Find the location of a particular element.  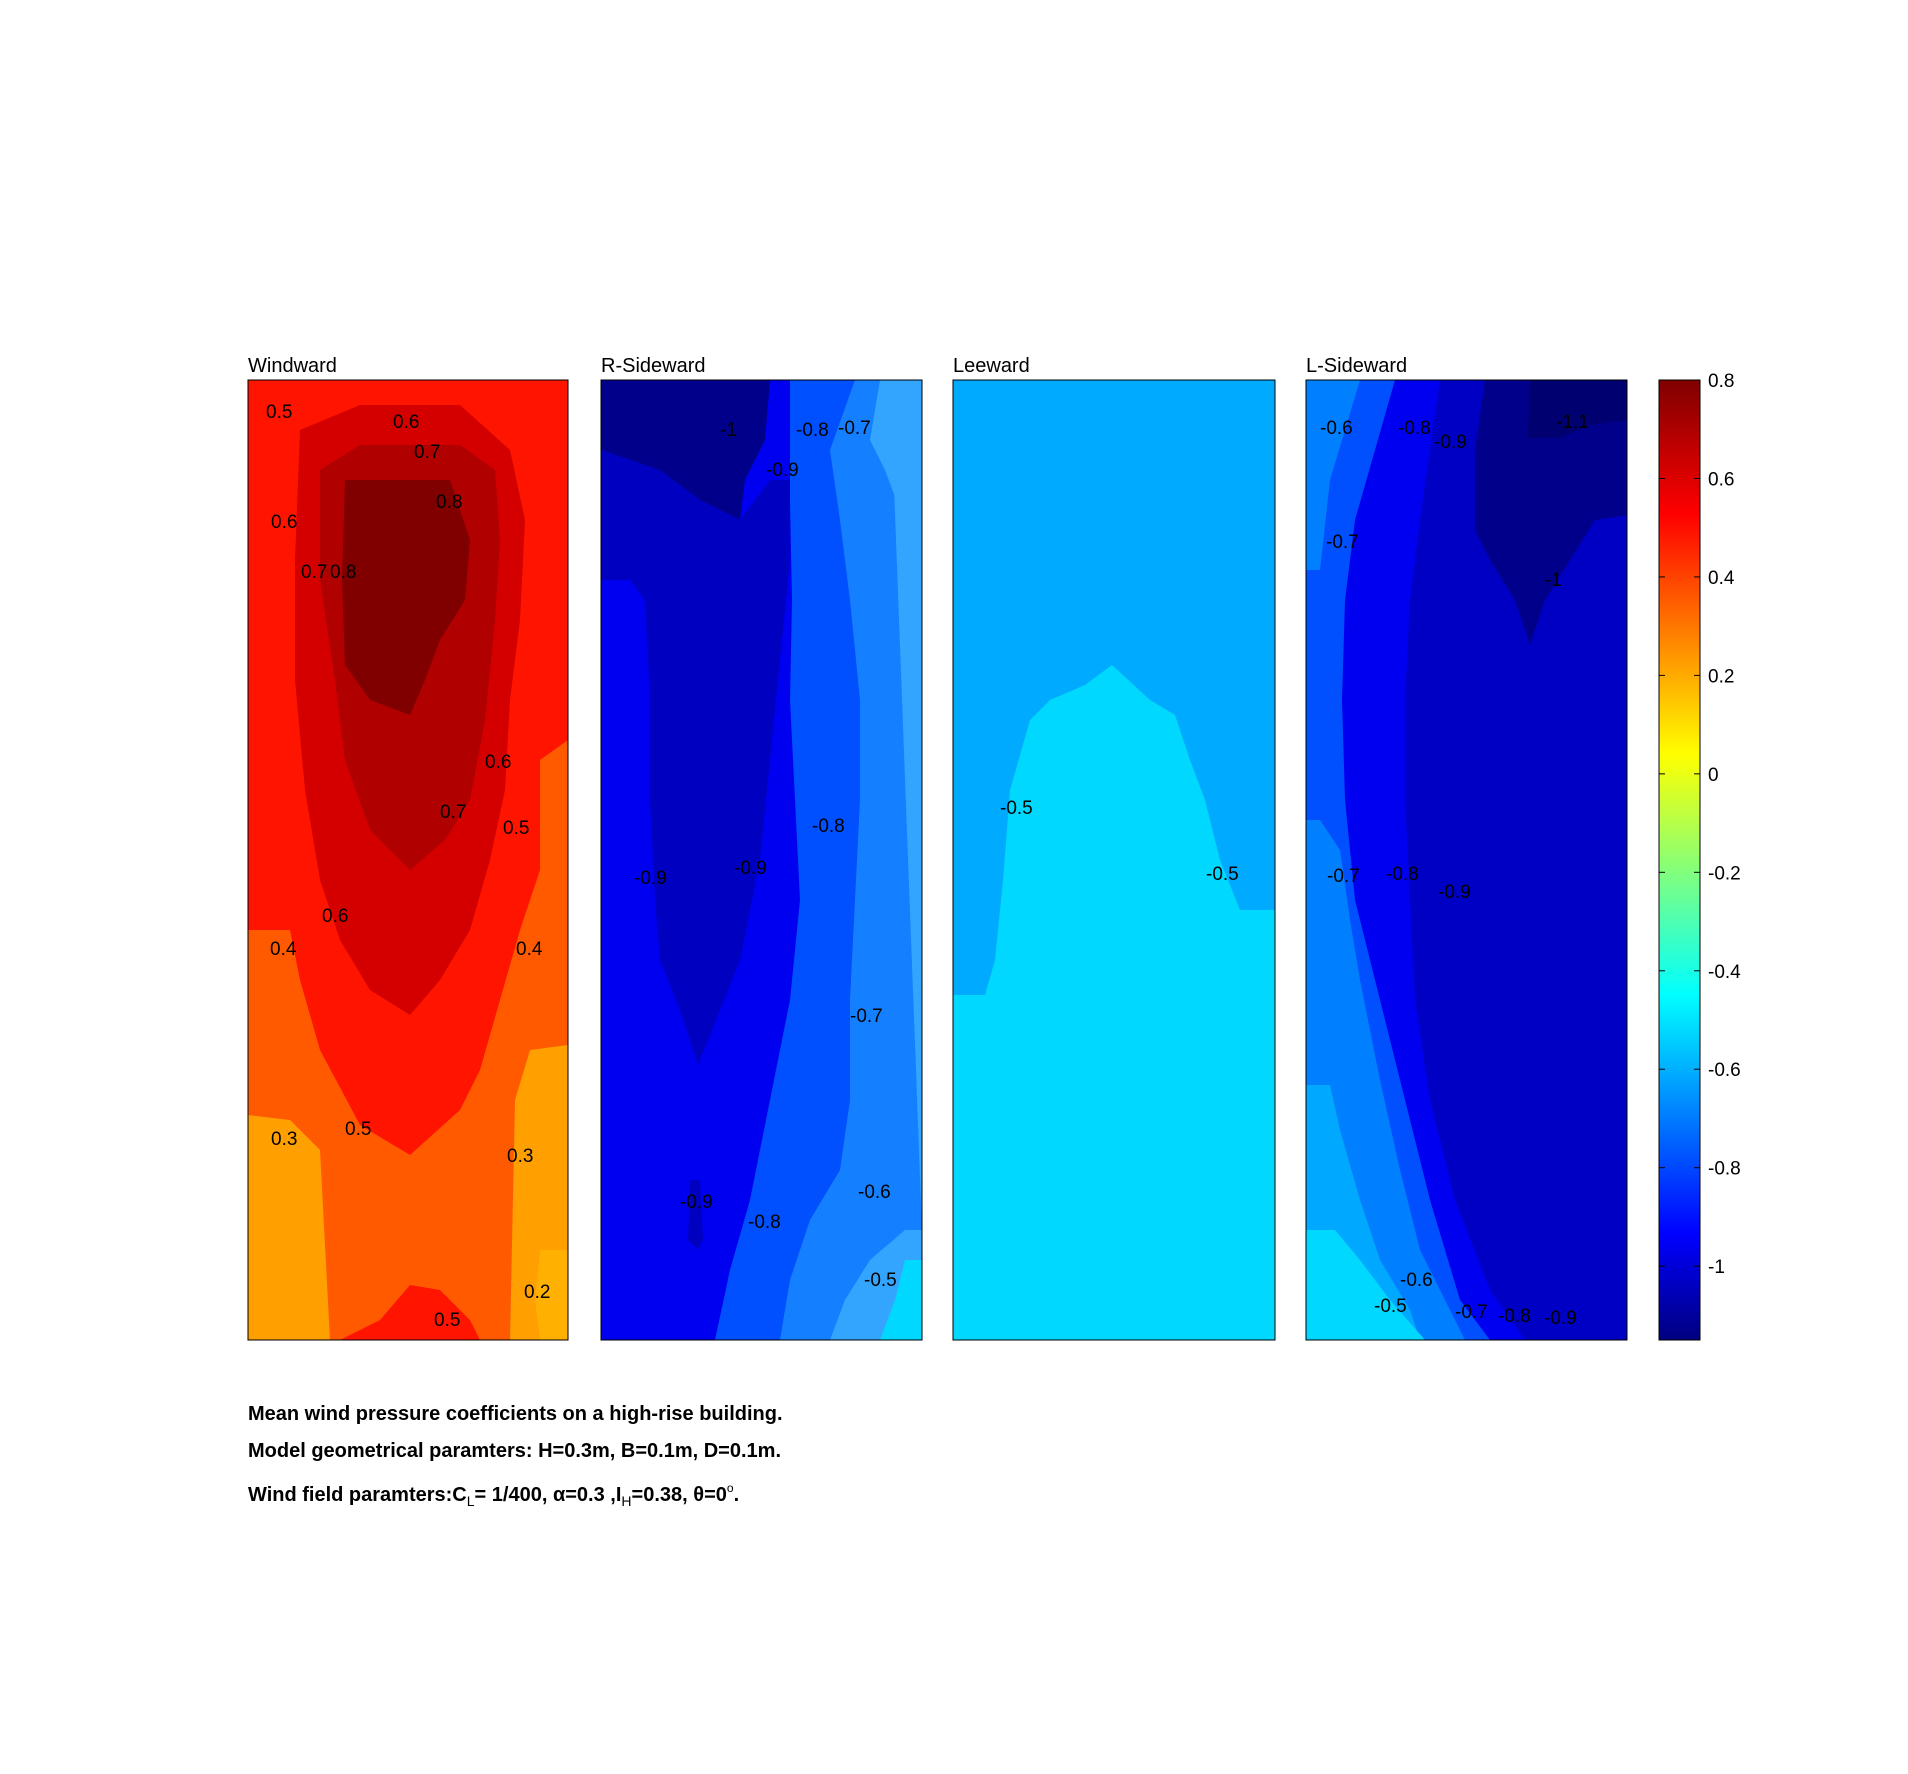

colorbar-tick-label: -0.6 is located at coordinates (1724, 1070).